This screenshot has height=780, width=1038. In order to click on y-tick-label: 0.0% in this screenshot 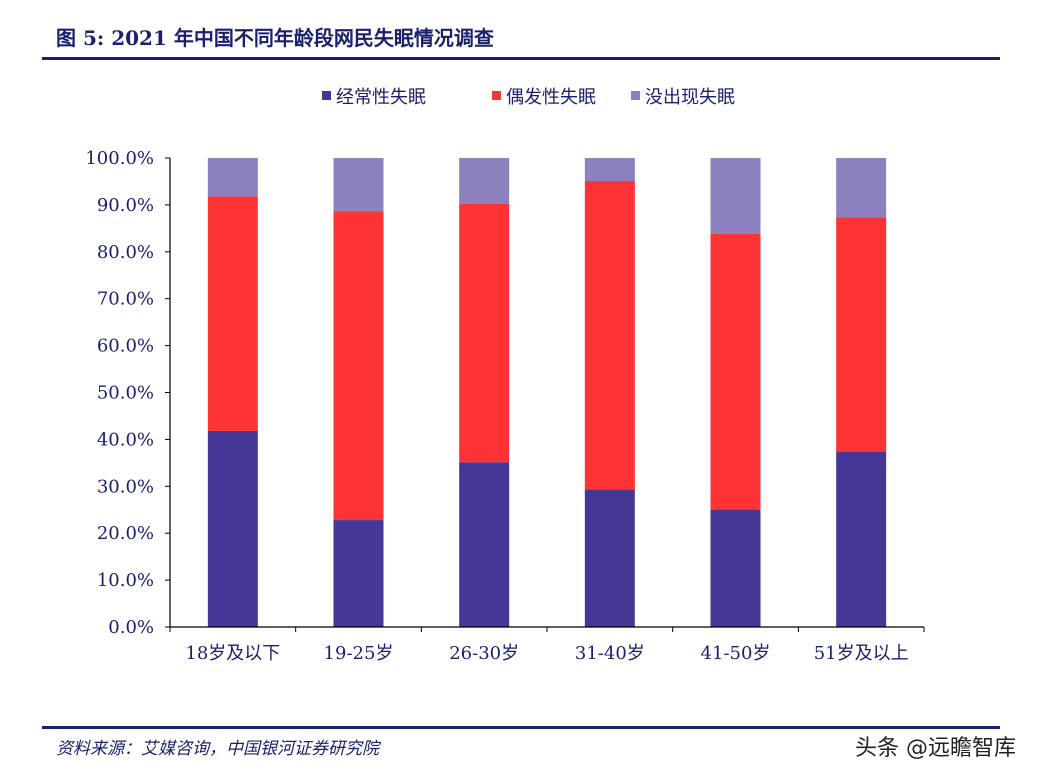, I will do `click(131, 627)`.